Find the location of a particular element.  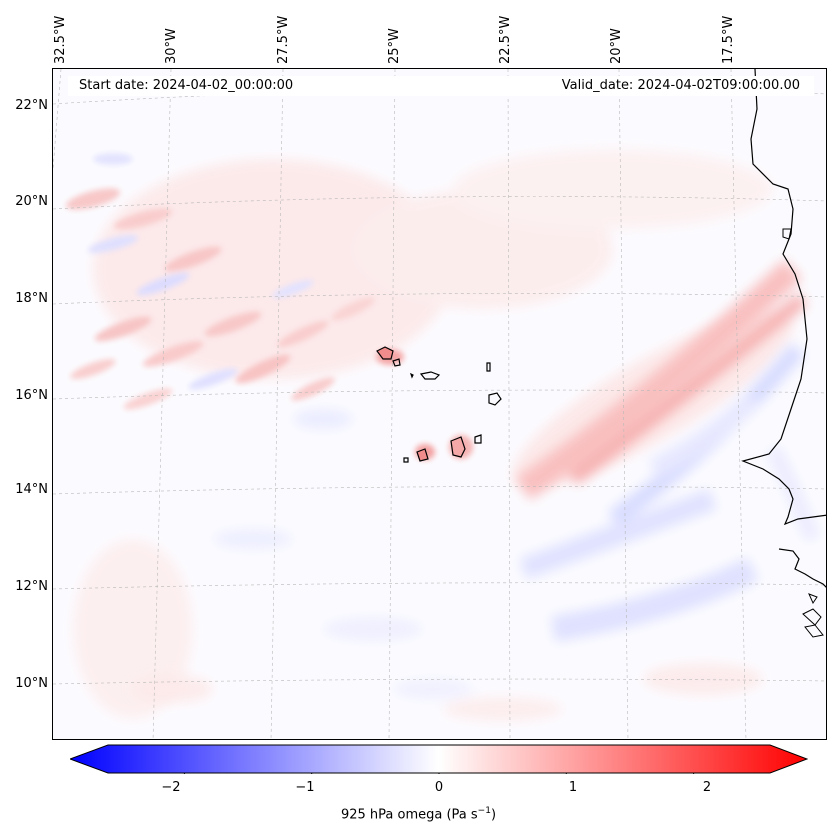

colorbar-label: 925 hPa omega (Pa s−1) is located at coordinates (418, 814).